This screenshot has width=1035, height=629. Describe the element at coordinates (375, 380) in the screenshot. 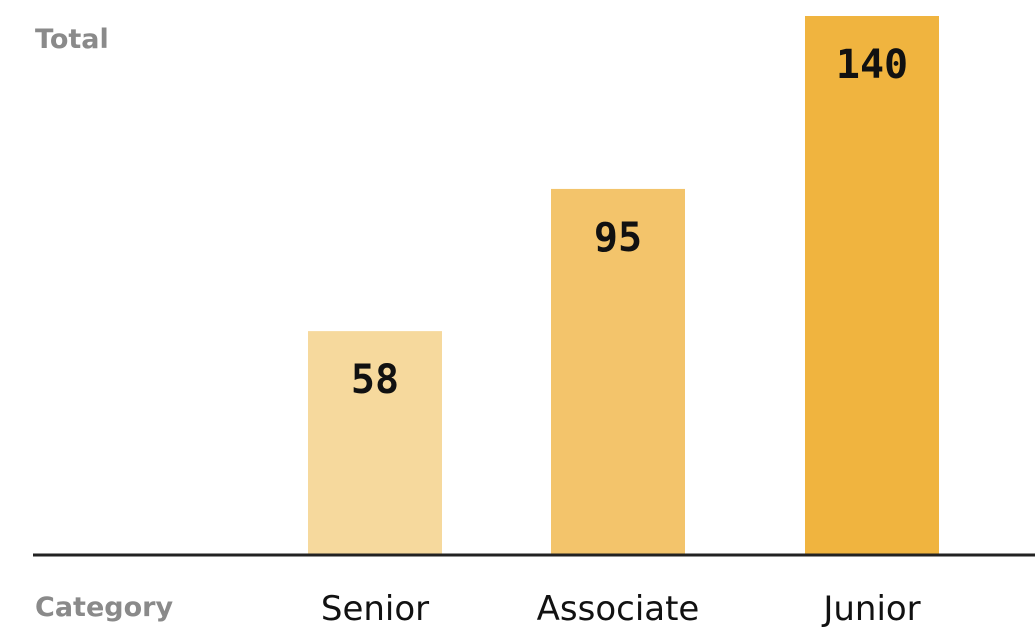

I see `value-label-senior: 58` at that location.